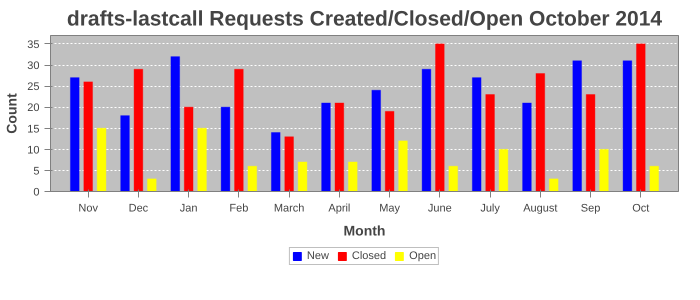 Image resolution: width=700 pixels, height=300 pixels. Describe the element at coordinates (138, 208) in the screenshot. I see `x-tick-label: Dec` at that location.